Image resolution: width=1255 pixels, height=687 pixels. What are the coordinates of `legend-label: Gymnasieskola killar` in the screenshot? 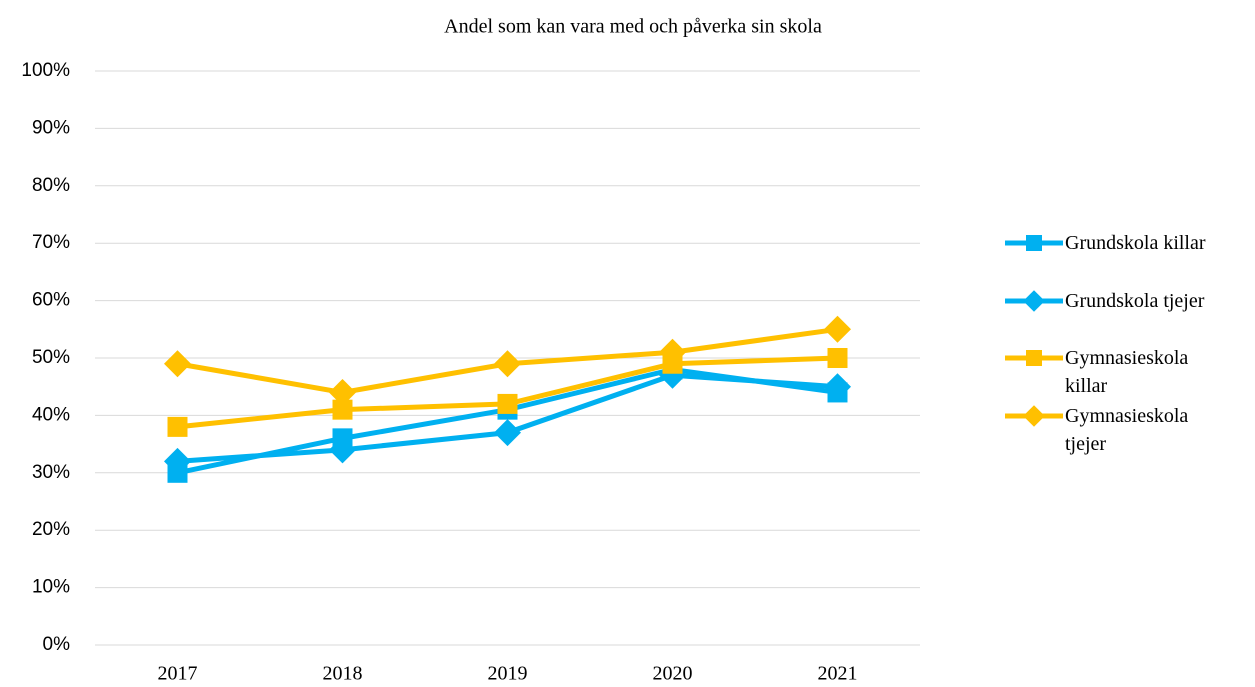 It's located at (1127, 372).